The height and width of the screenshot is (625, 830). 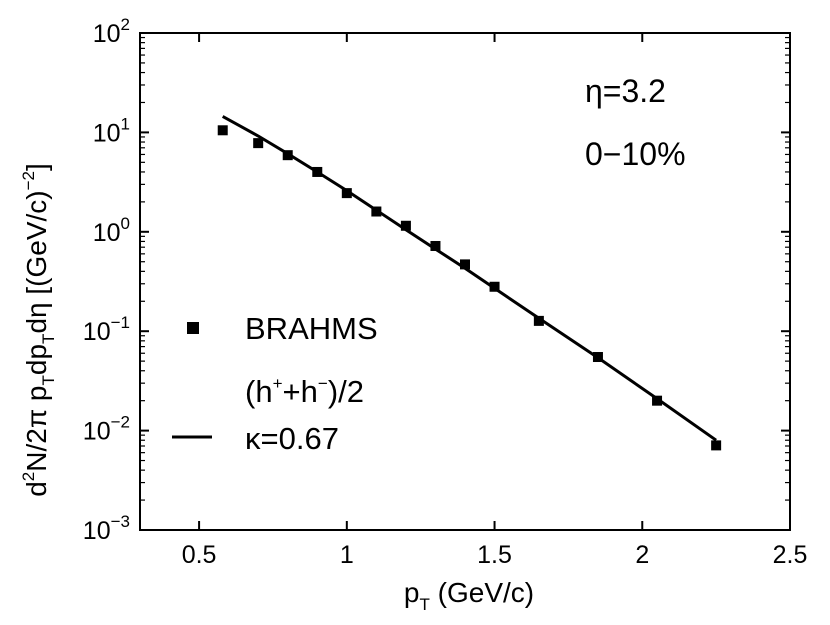 I want to click on legend-label-hadrons: (h++h−)/2, so click(x=304, y=391).